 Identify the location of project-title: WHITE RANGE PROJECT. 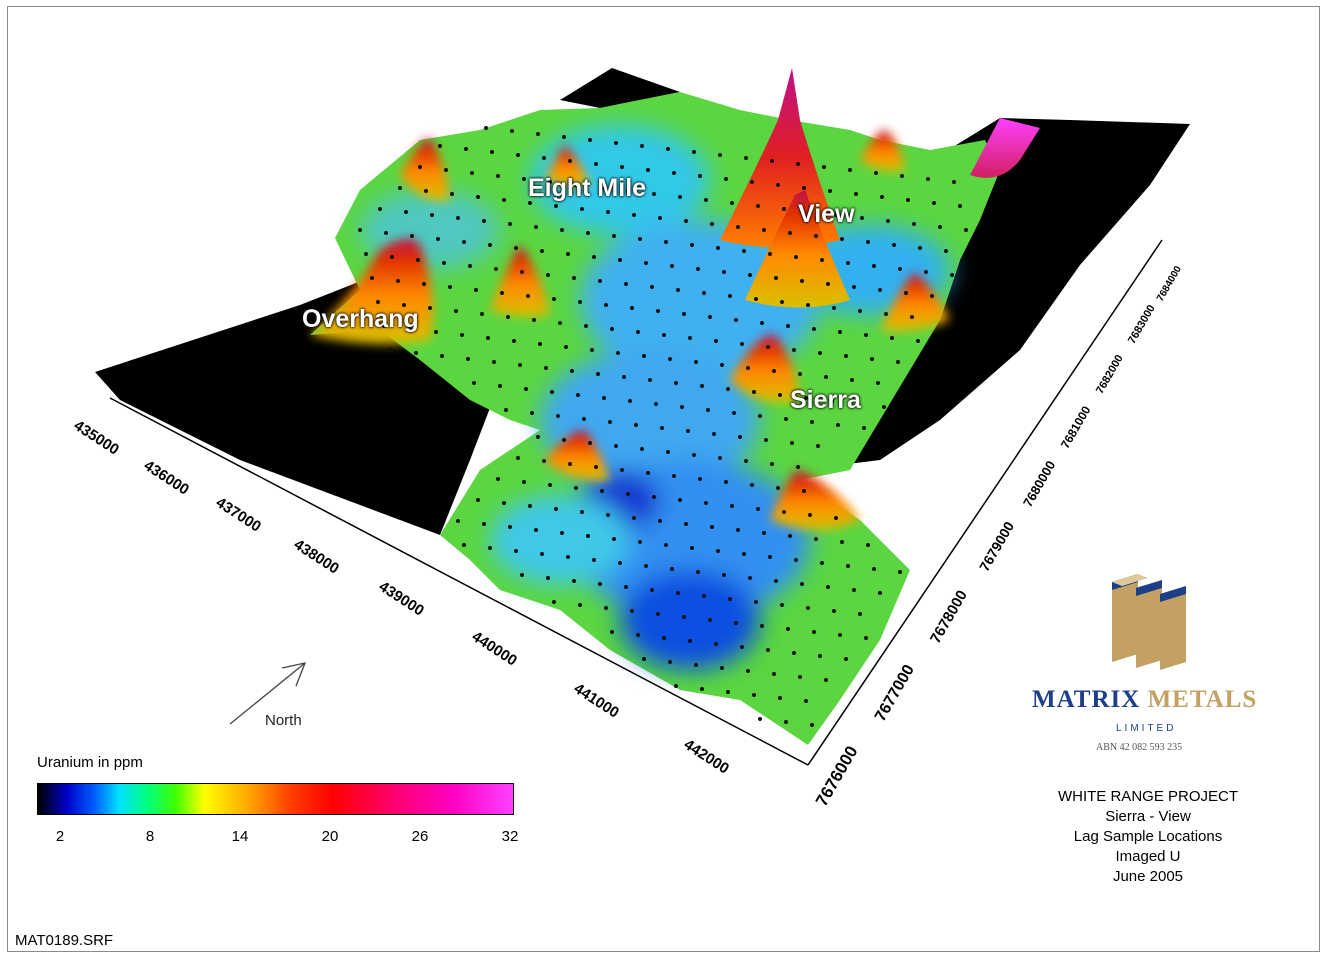
(1147, 796).